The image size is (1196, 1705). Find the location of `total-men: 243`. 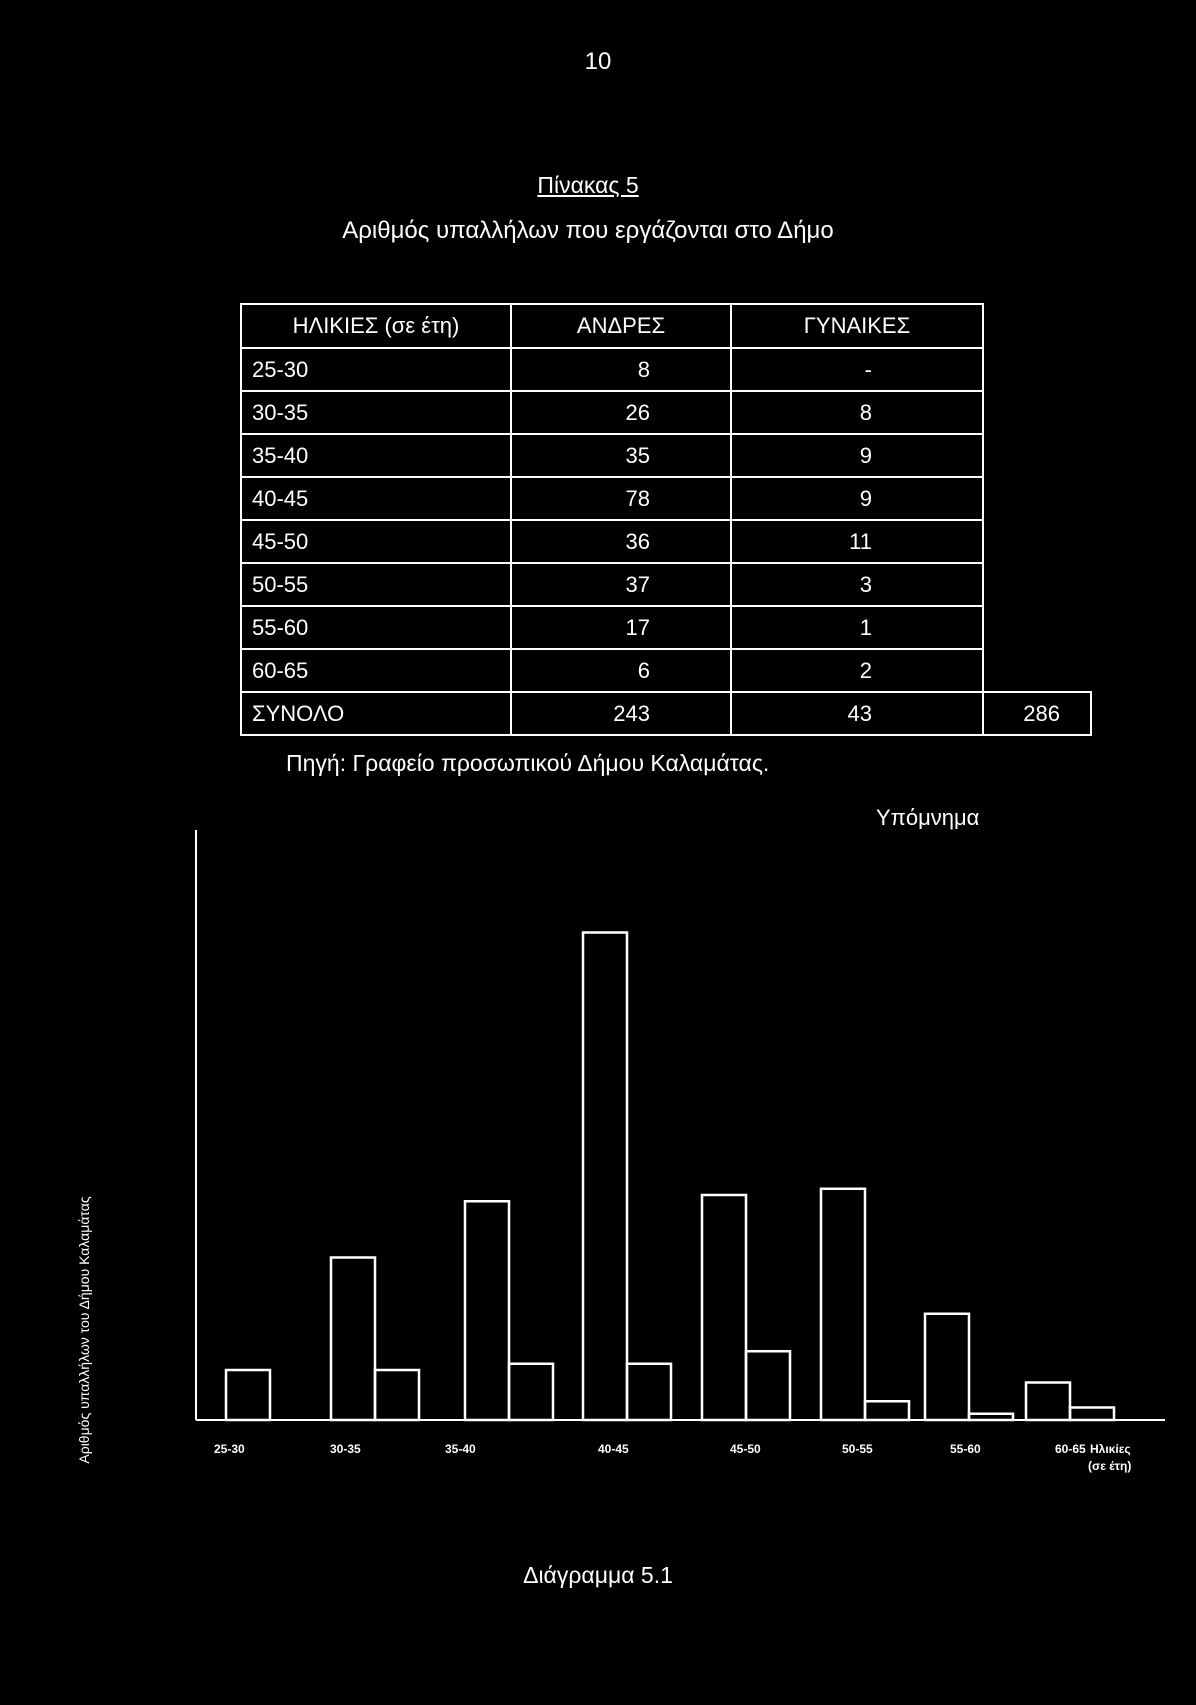

total-men: 243 is located at coordinates (621, 713).